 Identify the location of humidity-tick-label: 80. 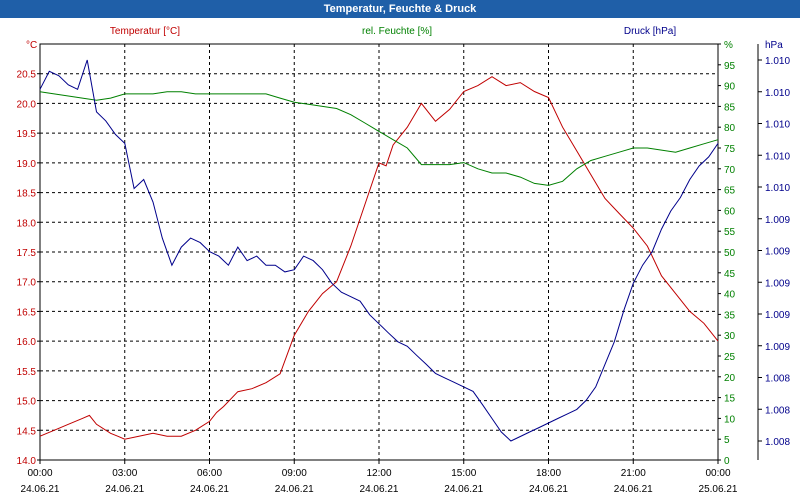
(730, 128).